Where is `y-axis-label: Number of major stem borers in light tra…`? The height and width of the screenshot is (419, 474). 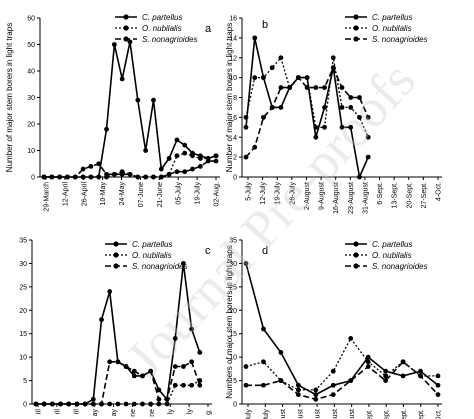 y-axis-label: Number of major stem borers in light tra… is located at coordinates (9, 97).